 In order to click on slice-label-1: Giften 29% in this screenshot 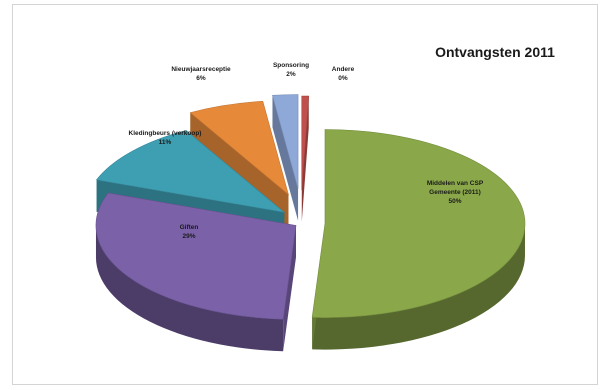, I will do `click(189, 232)`.